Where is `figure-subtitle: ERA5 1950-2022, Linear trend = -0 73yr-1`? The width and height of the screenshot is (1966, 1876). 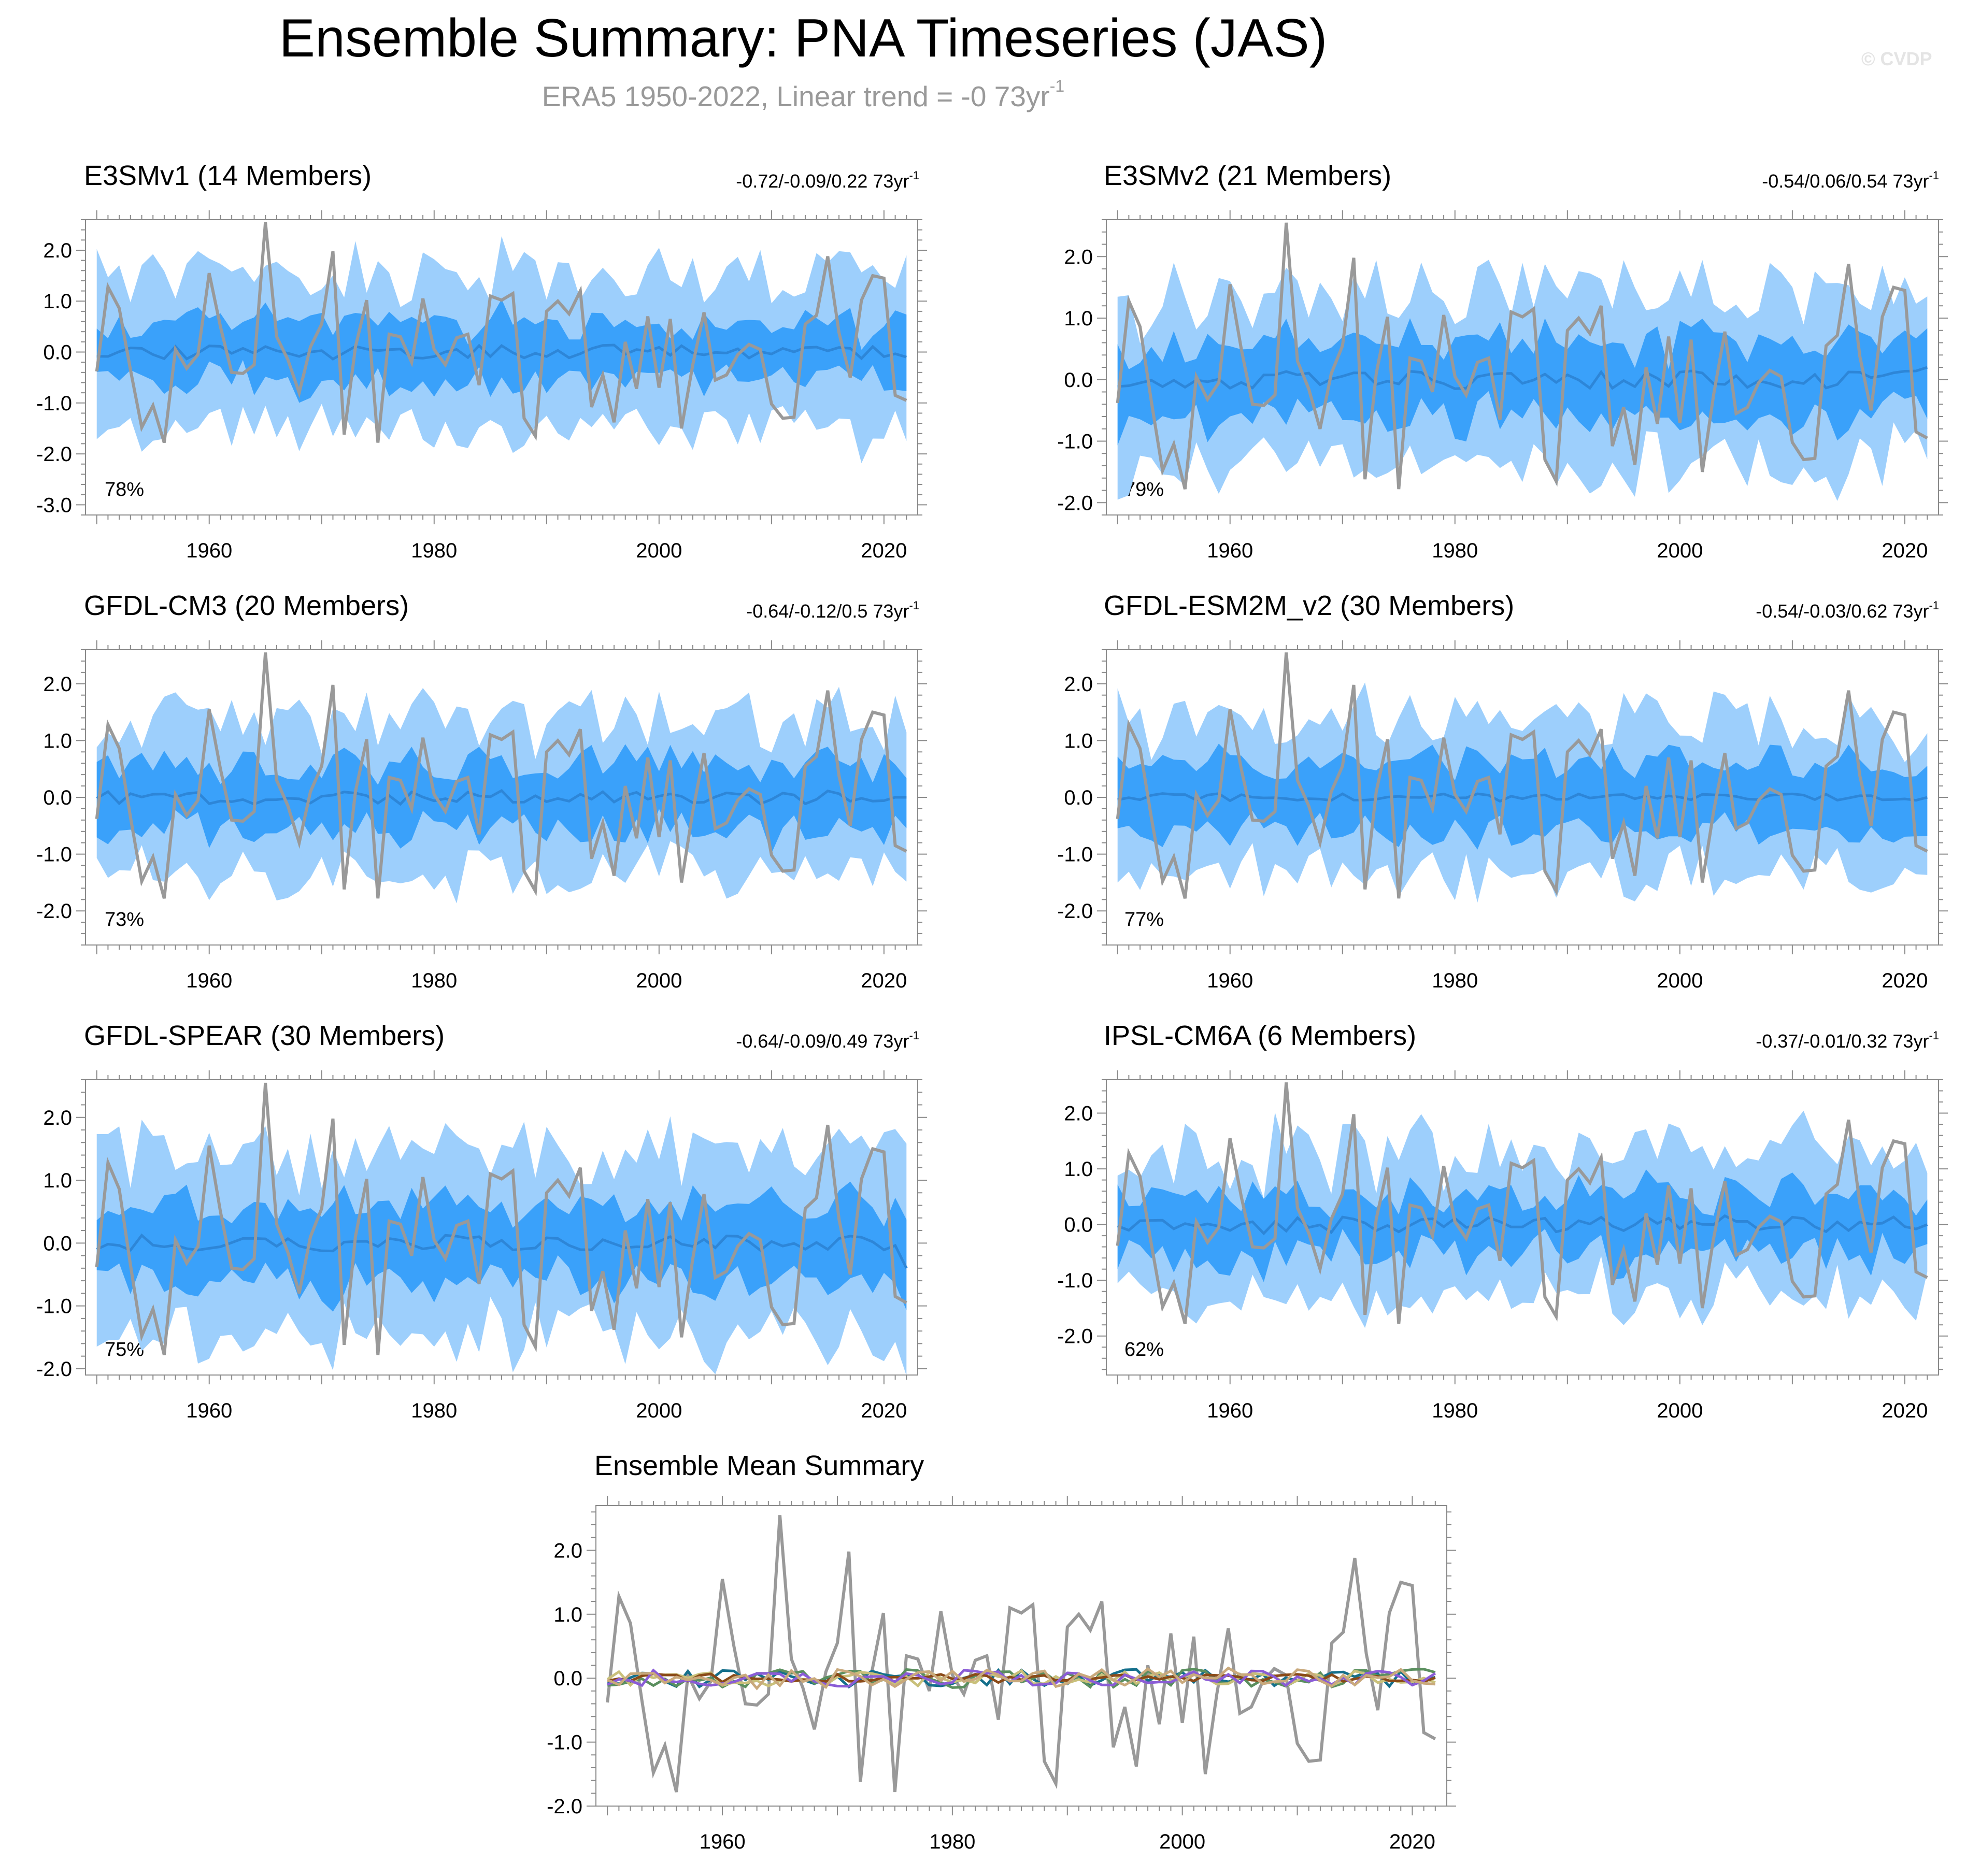
figure-subtitle: ERA5 1950-2022, Linear trend = -0 73yr-1 is located at coordinates (803, 94).